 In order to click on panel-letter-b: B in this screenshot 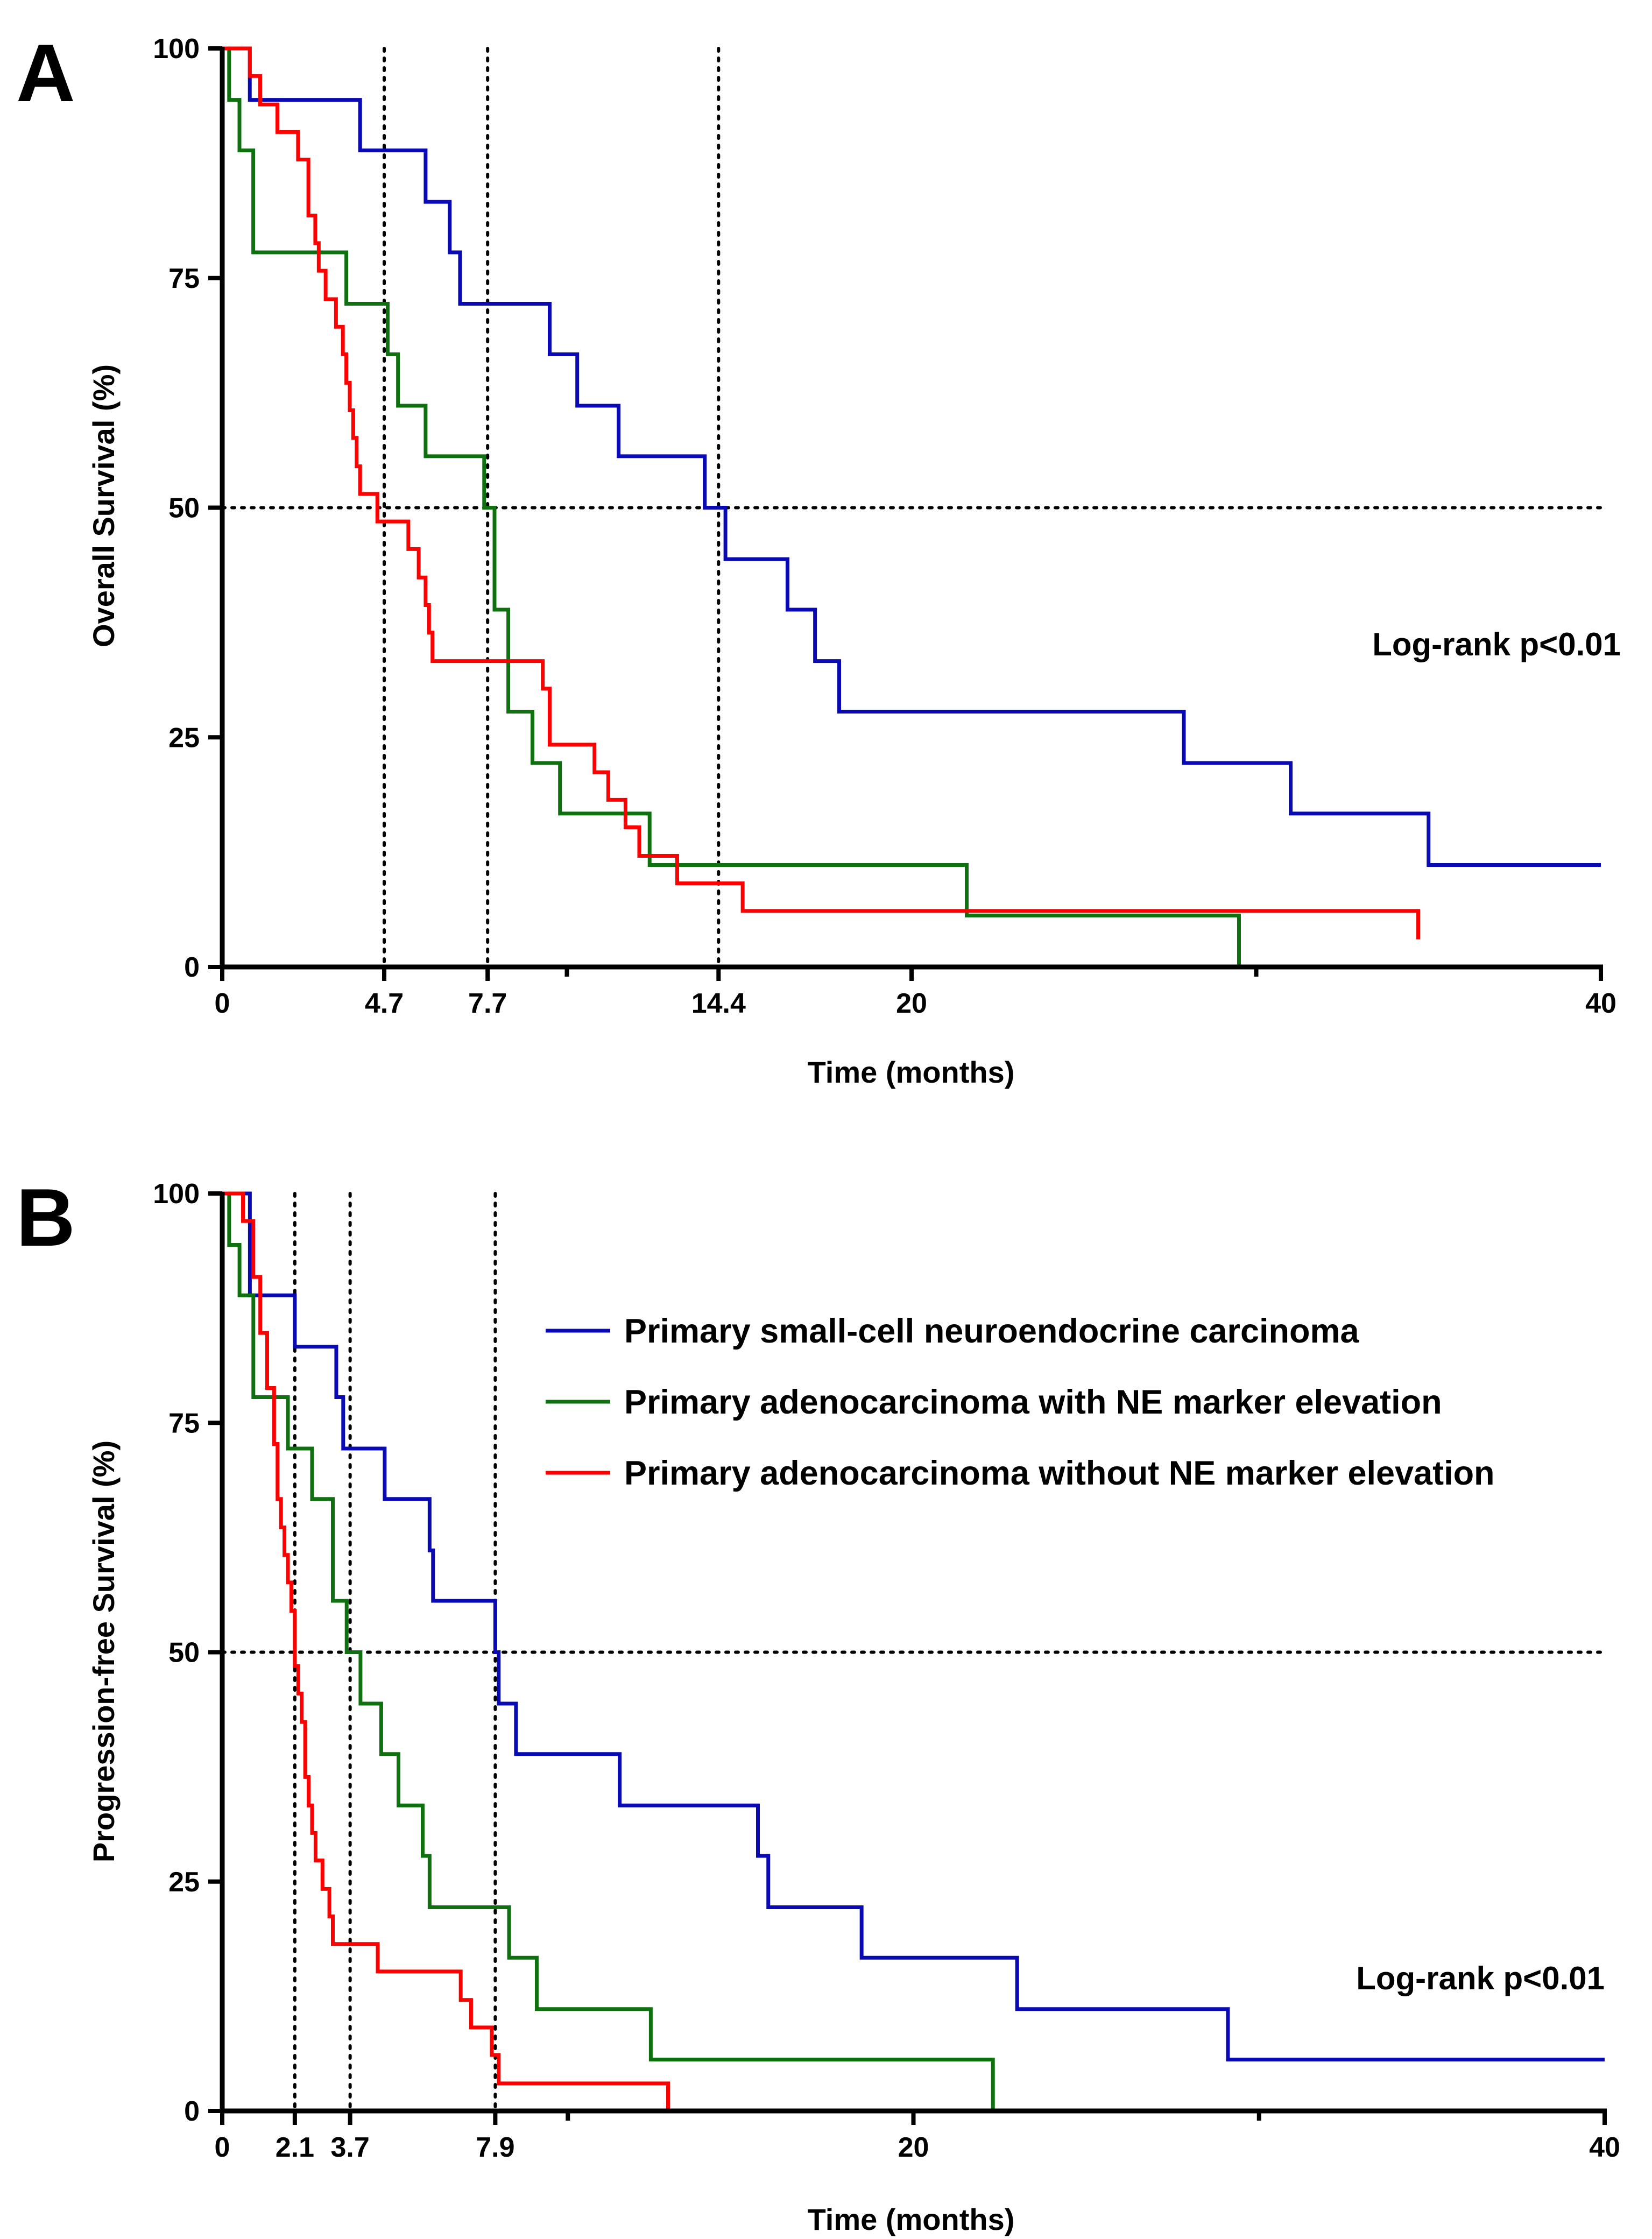, I will do `click(45, 1218)`.